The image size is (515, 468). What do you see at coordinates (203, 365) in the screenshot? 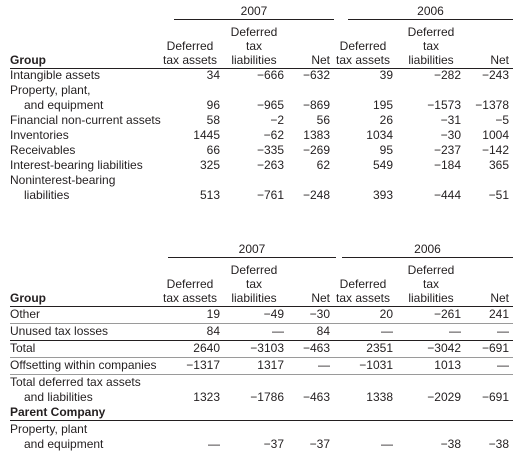
I see `cell-value: −1317` at bounding box center [203, 365].